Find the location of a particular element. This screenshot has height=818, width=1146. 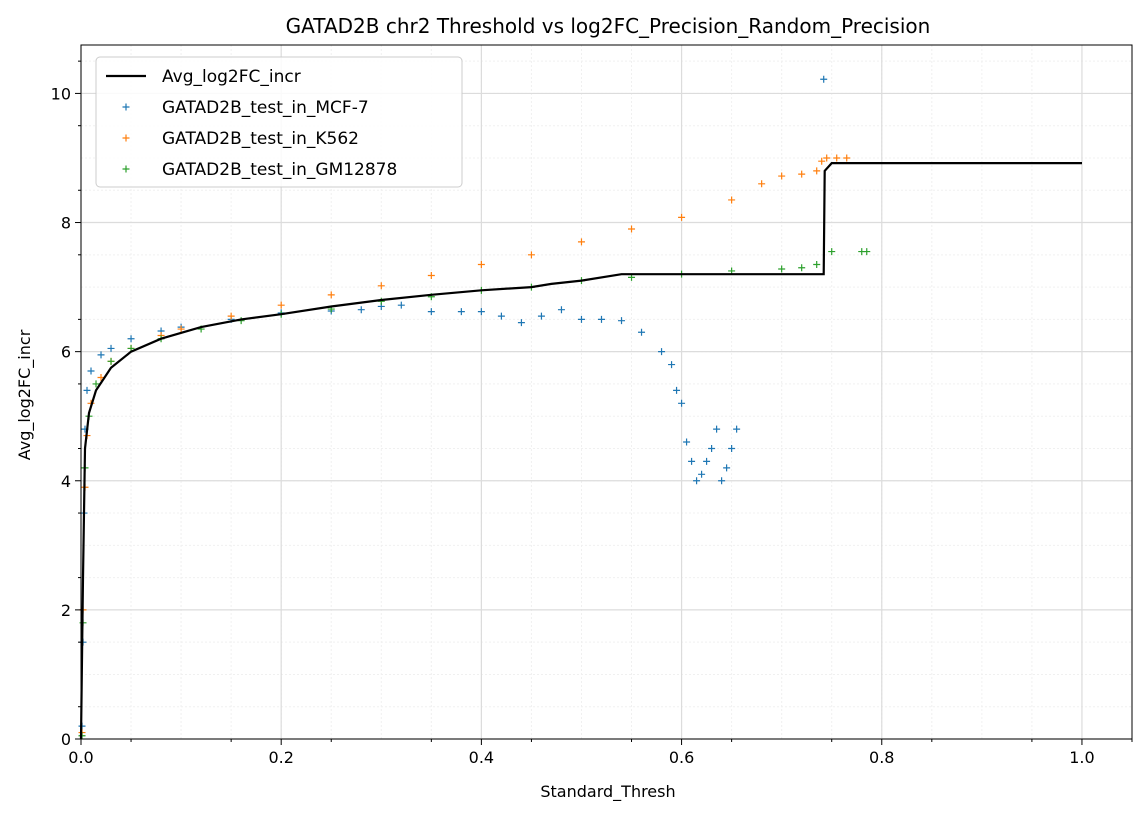

x-tick-label: 0.2 is located at coordinates (280, 757).